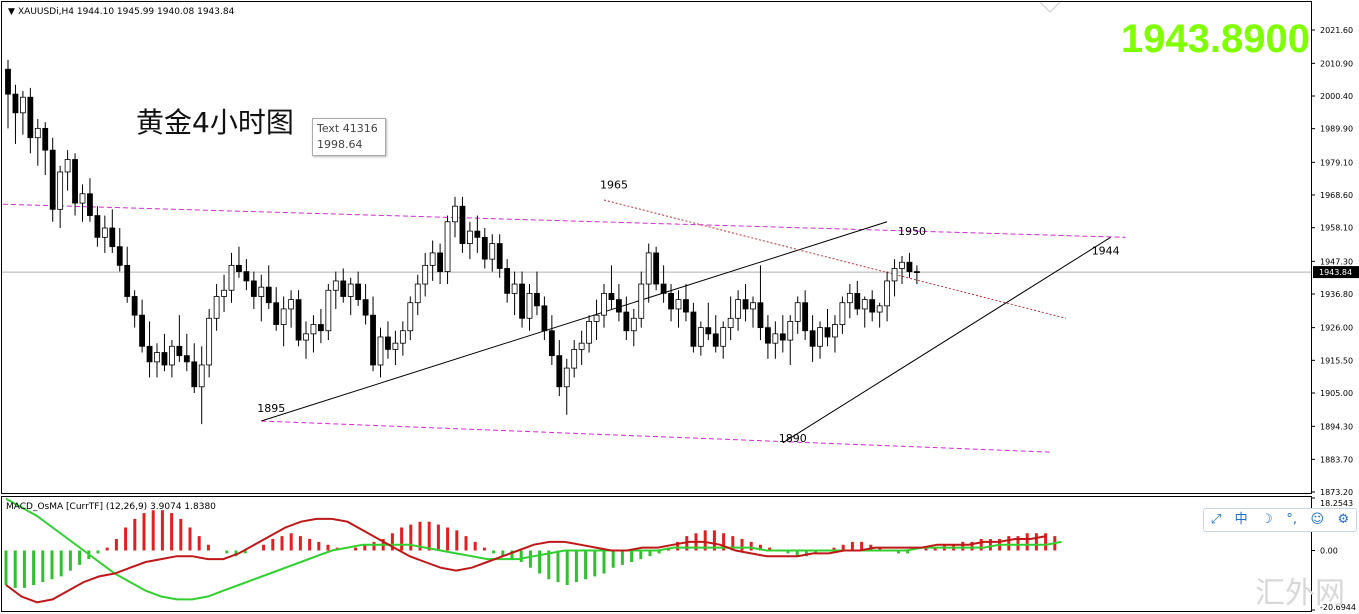 This screenshot has width=1359, height=614. Describe the element at coordinates (1280, 520) in the screenshot. I see `ime-toolbar: ⤢ 中 ☽ °, ☺ ⚙` at that location.